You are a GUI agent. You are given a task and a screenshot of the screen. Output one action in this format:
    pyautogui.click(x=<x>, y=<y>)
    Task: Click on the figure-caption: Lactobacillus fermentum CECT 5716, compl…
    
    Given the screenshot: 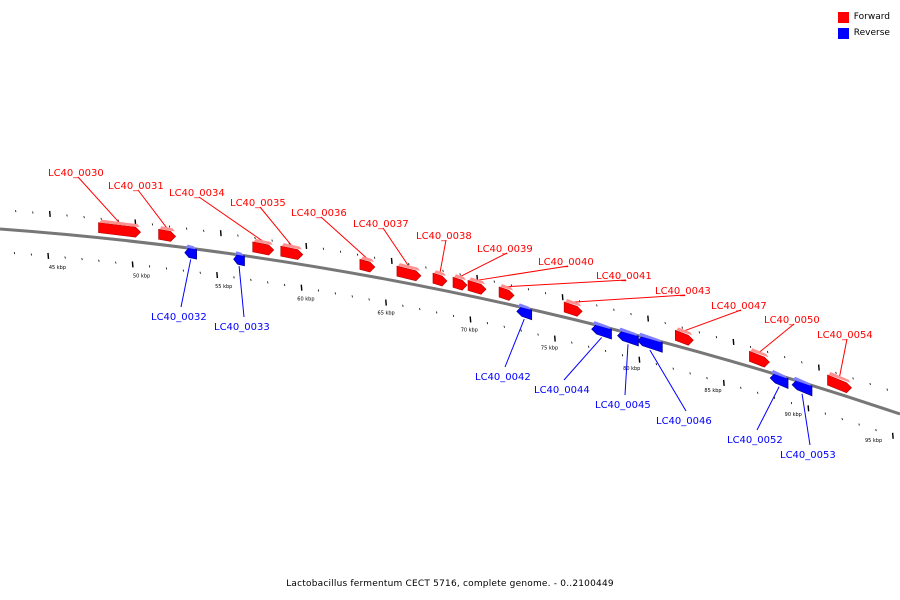 What is the action you would take?
    pyautogui.click(x=450, y=584)
    